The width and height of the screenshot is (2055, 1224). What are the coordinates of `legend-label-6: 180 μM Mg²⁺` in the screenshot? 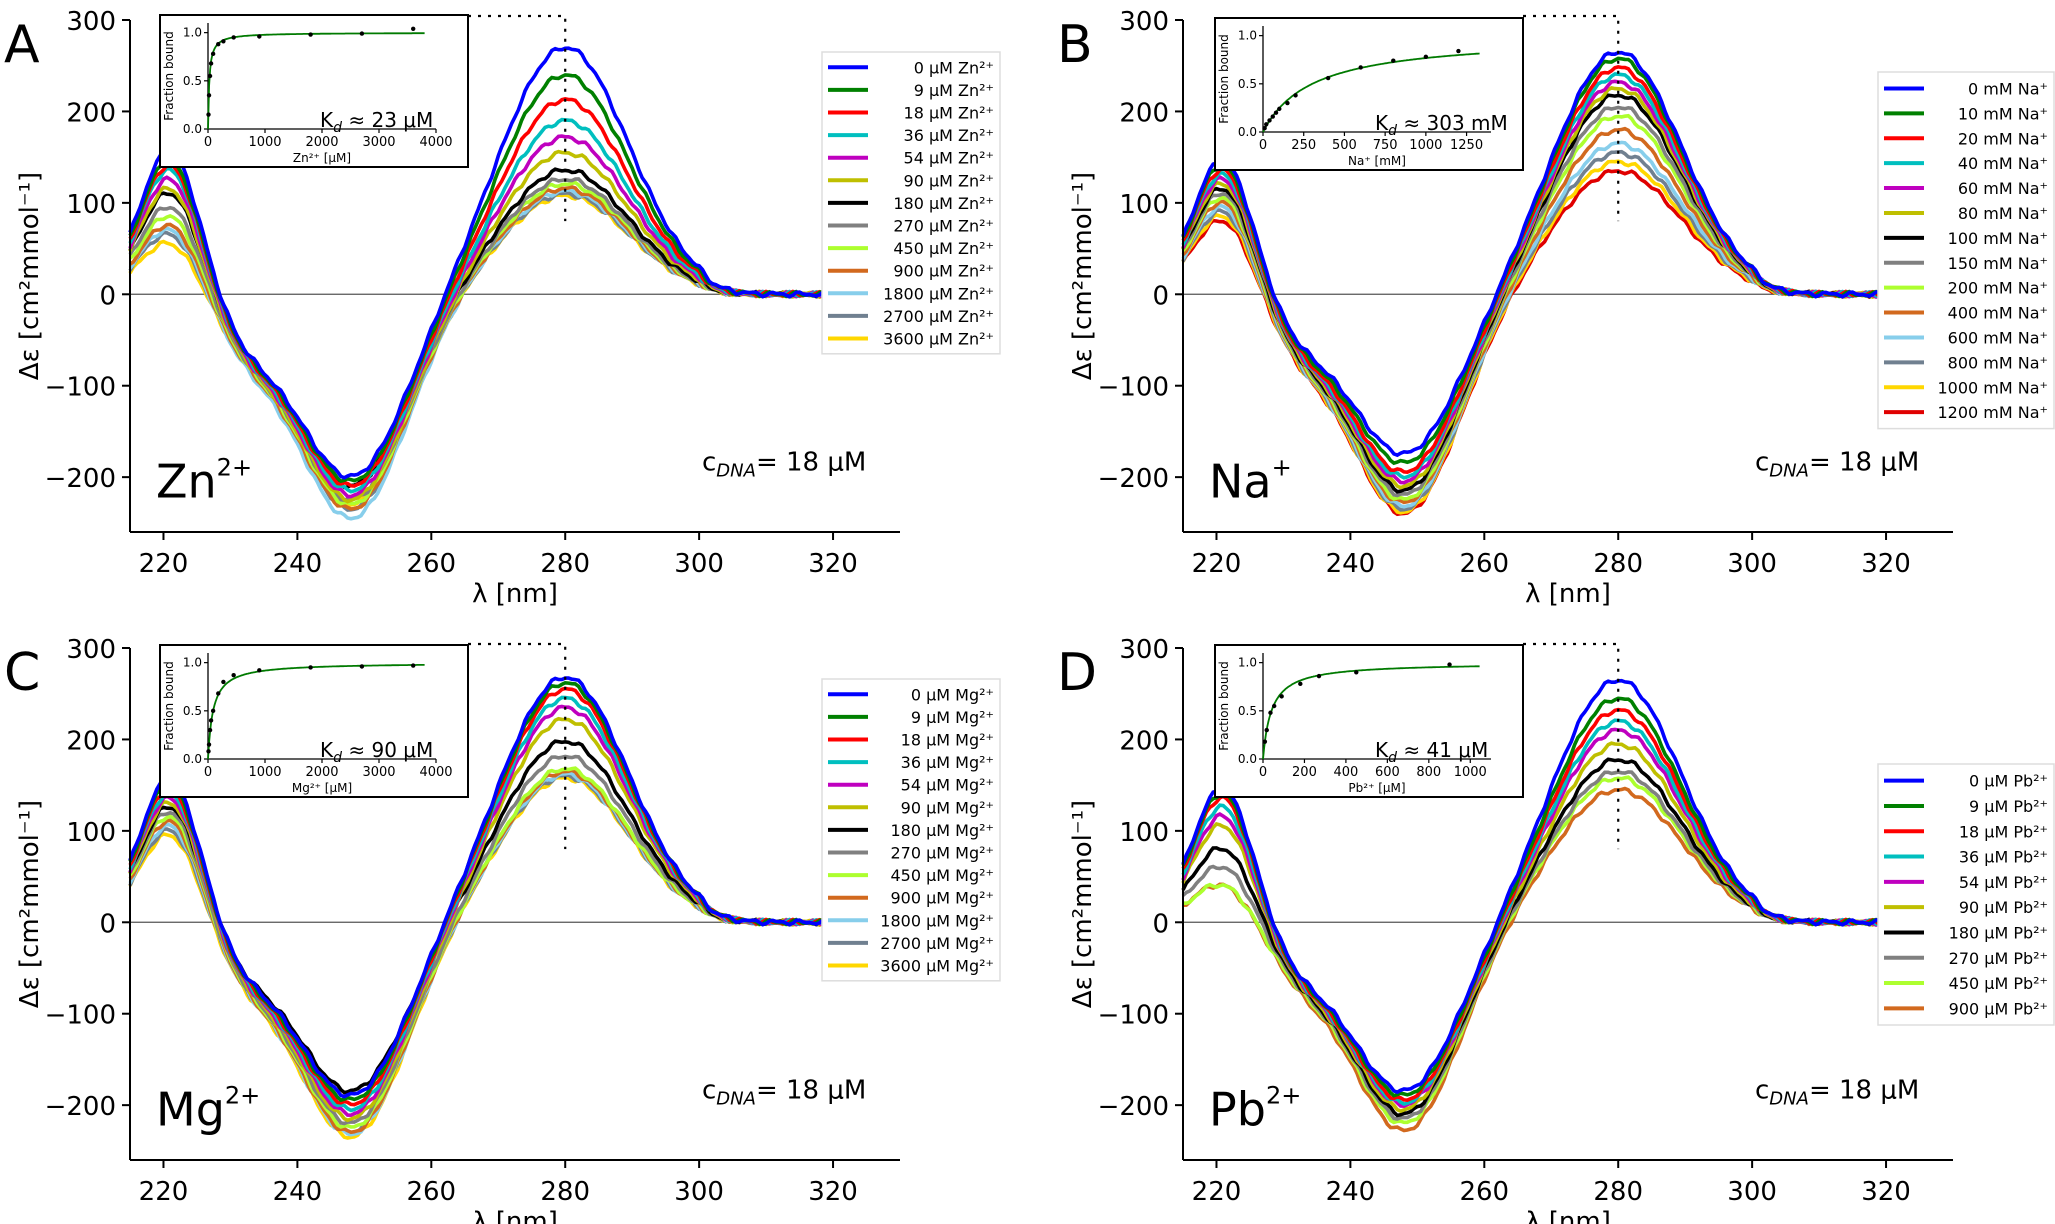 It's located at (942, 830).